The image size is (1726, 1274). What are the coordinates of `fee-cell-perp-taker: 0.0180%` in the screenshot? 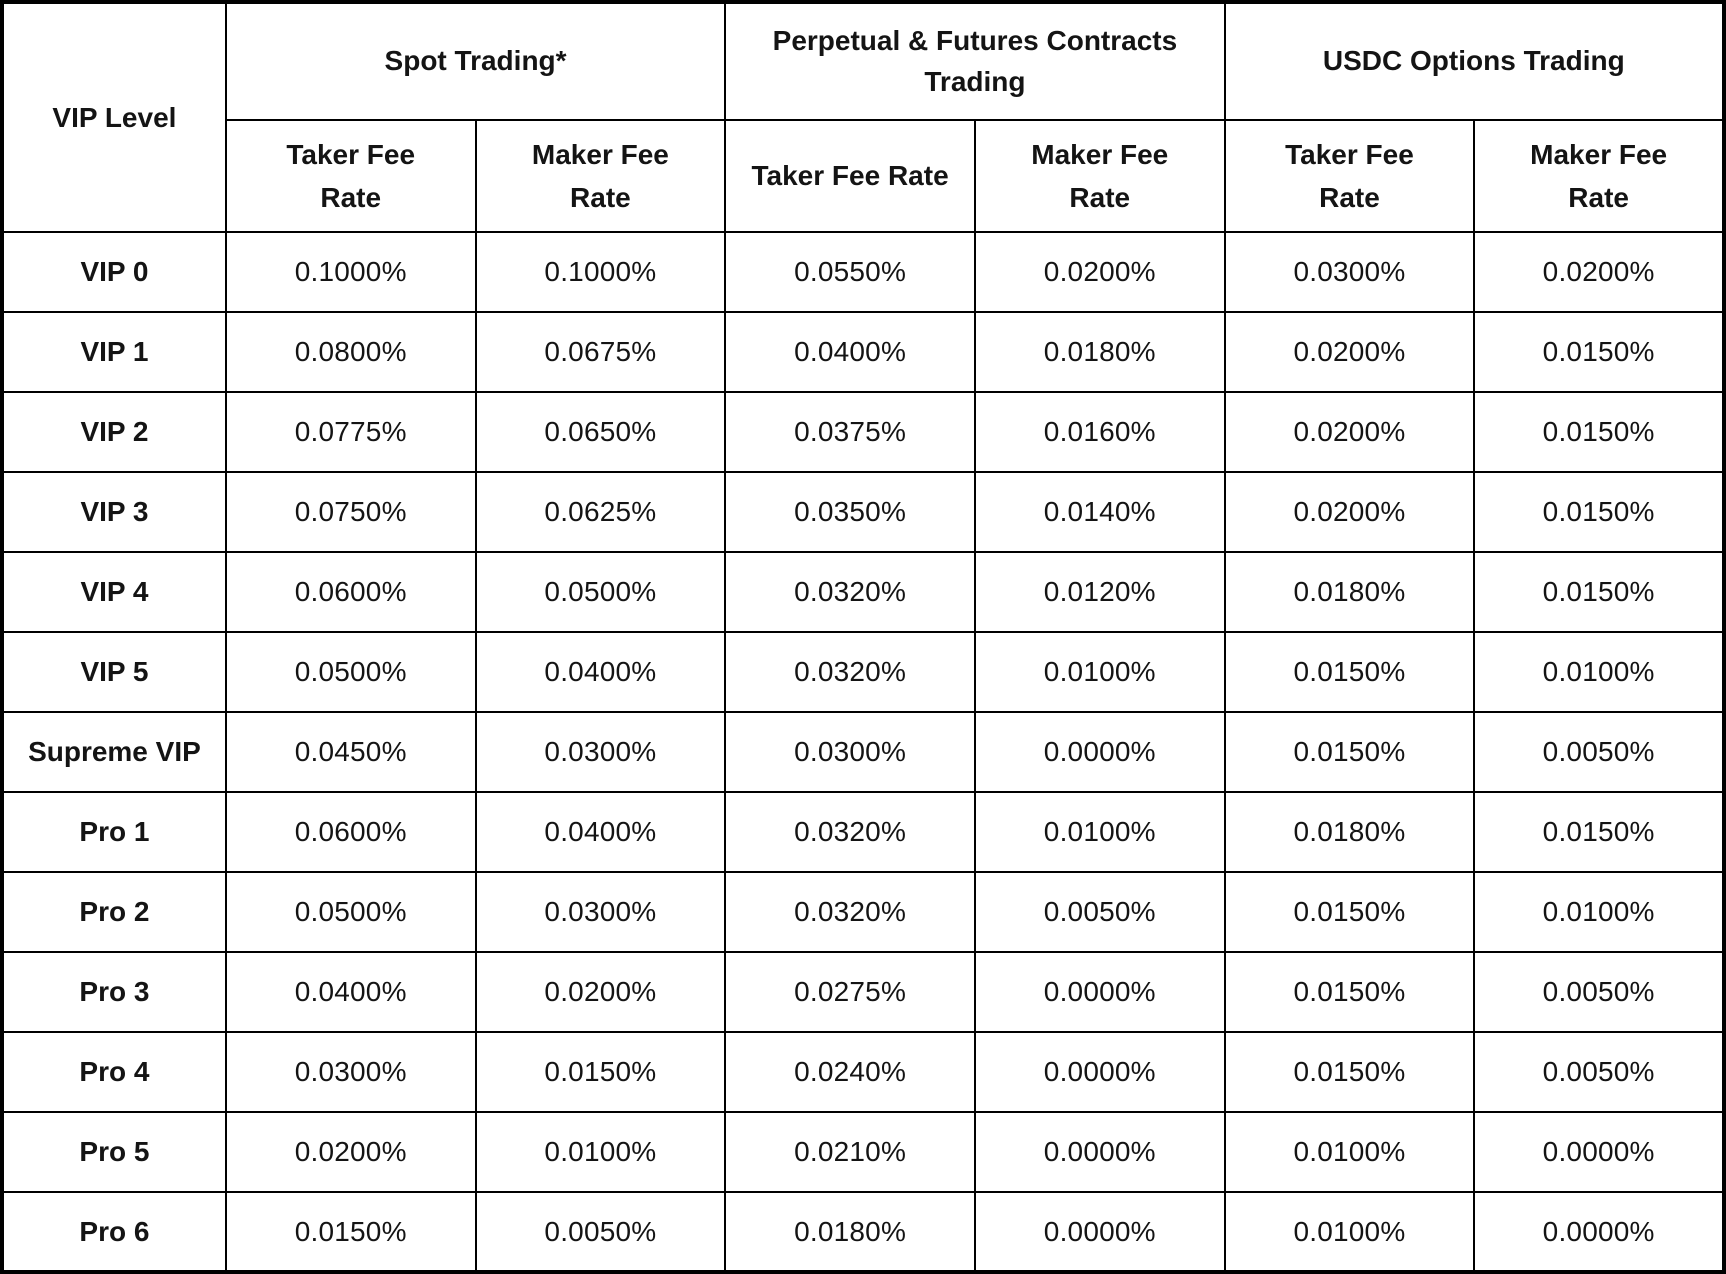 It's located at (850, 1232).